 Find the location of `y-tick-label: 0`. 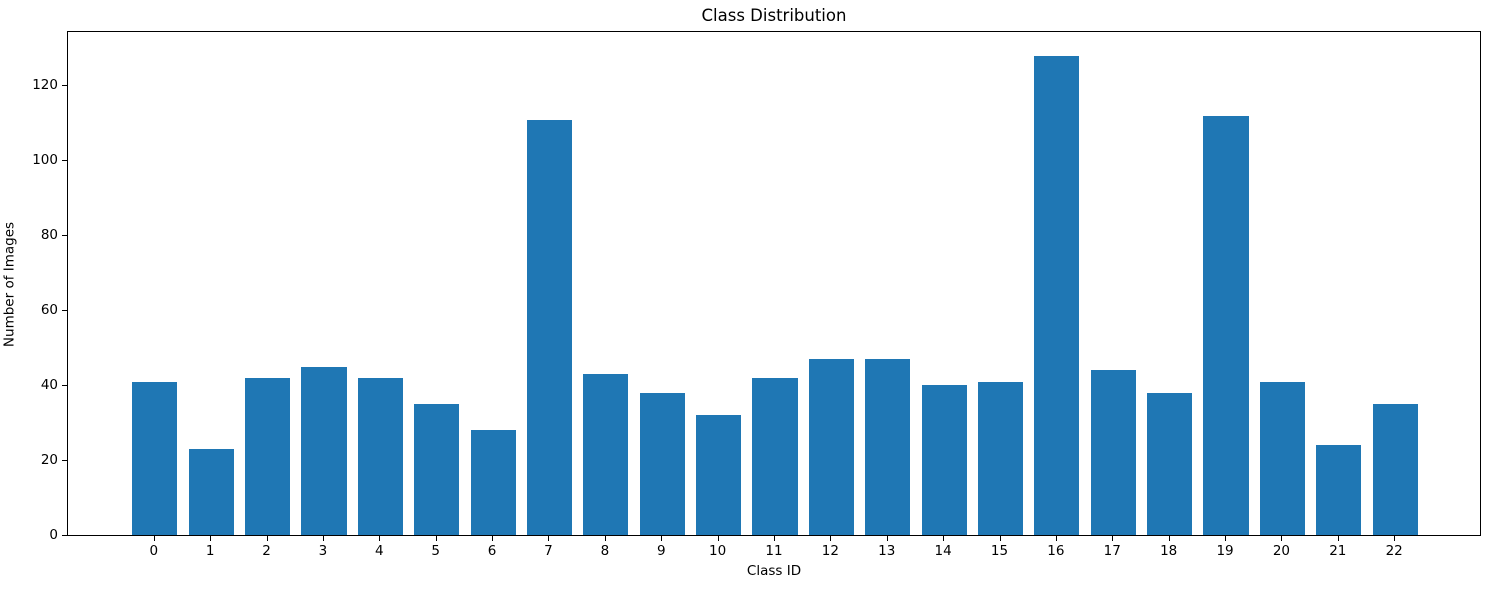

y-tick-label: 0 is located at coordinates (53, 535).